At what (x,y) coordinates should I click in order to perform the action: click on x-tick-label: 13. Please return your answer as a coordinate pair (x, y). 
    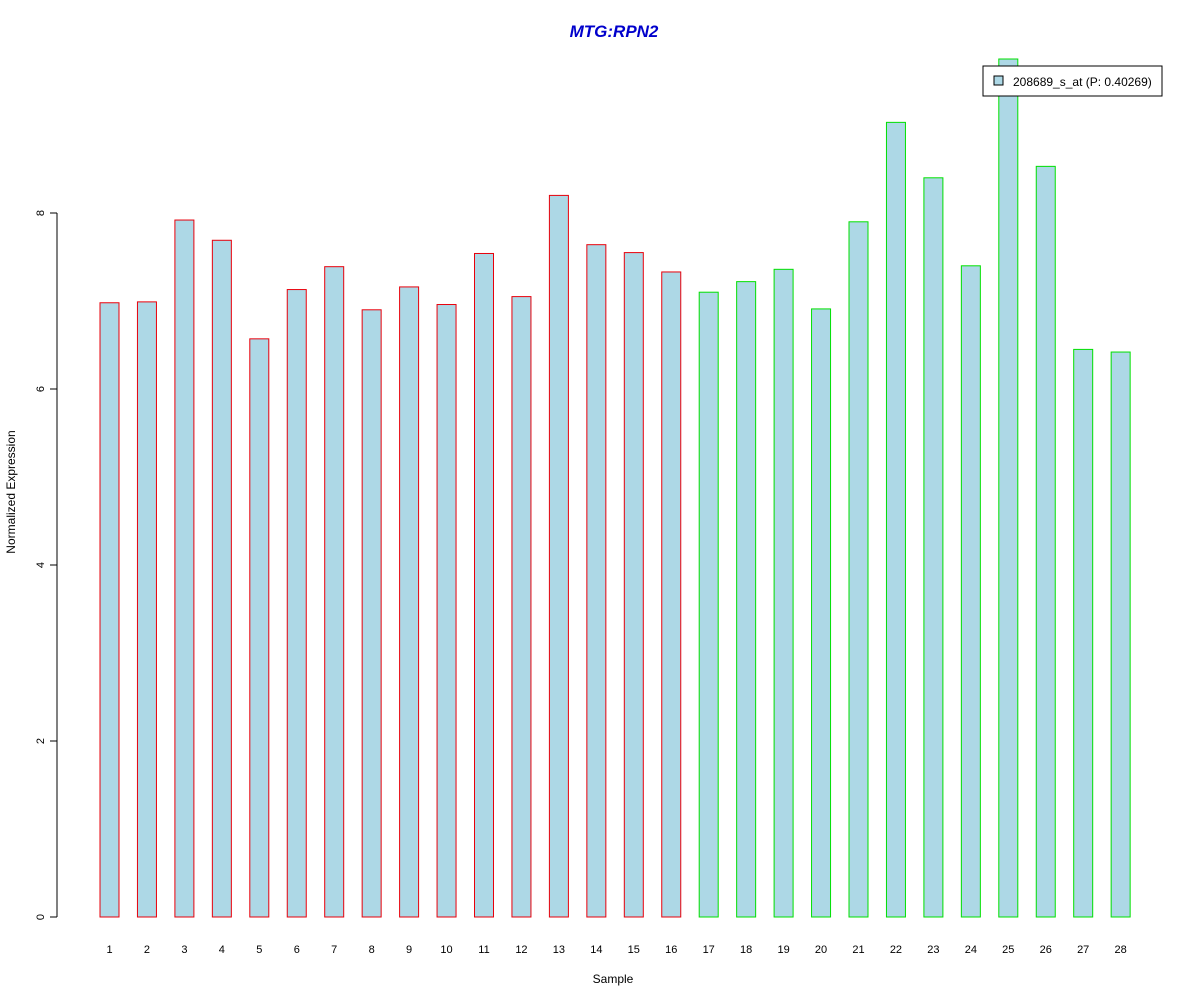
    Looking at the image, I should click on (559, 950).